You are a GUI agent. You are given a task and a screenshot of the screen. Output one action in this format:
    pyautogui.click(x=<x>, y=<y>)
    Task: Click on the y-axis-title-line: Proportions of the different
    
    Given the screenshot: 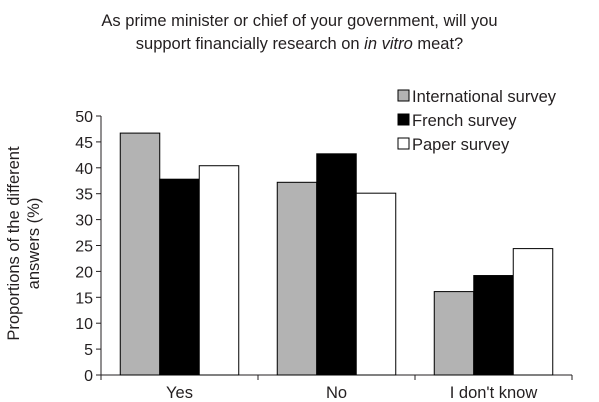 What is the action you would take?
    pyautogui.click(x=14, y=243)
    